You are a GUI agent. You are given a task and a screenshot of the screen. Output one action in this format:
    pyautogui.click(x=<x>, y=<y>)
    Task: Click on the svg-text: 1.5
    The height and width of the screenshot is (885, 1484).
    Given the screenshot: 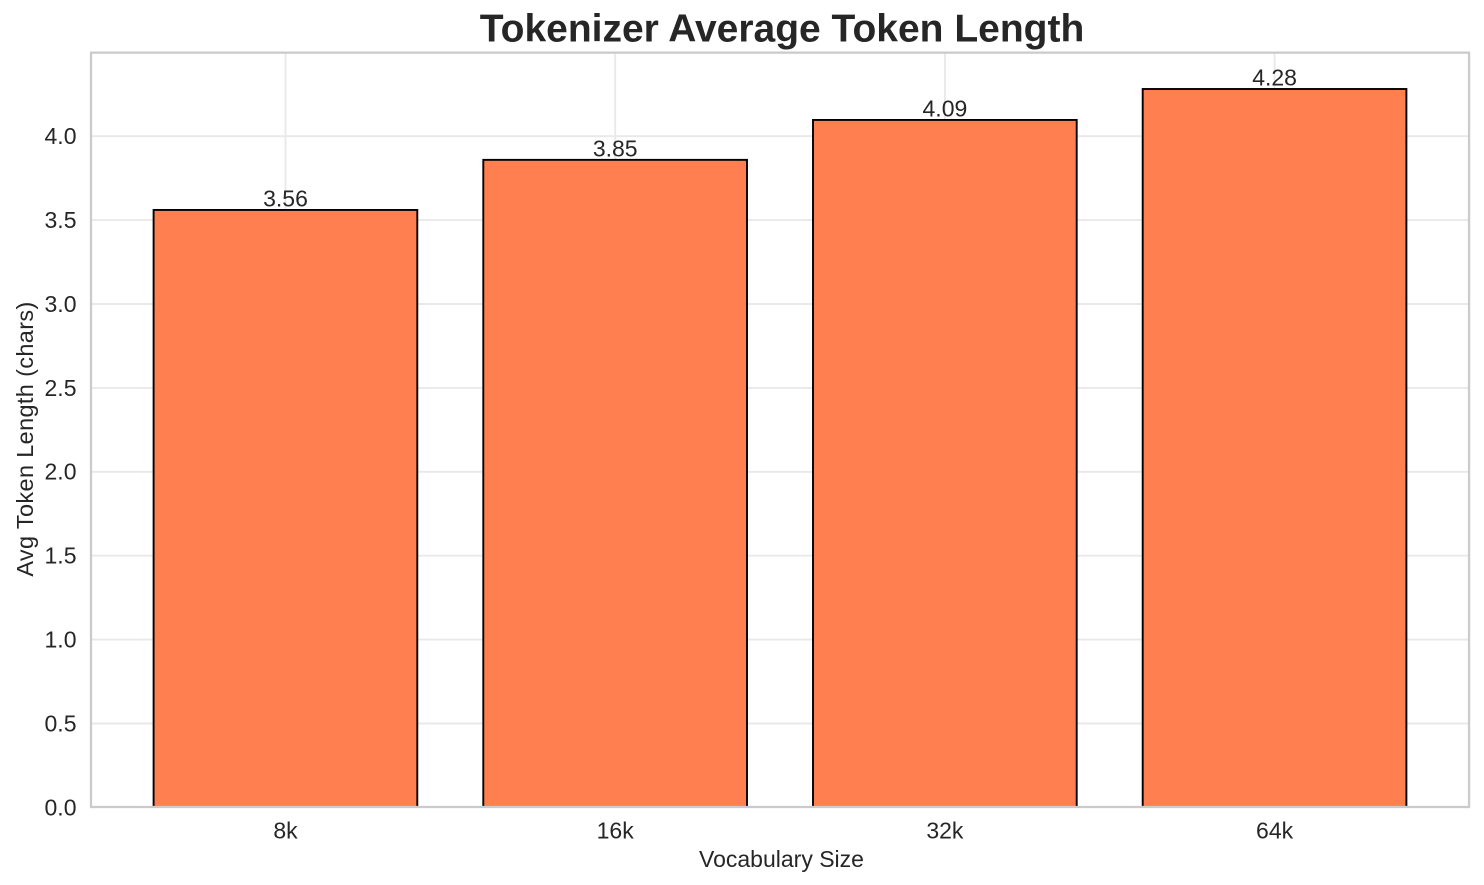 What is the action you would take?
    pyautogui.click(x=61, y=556)
    